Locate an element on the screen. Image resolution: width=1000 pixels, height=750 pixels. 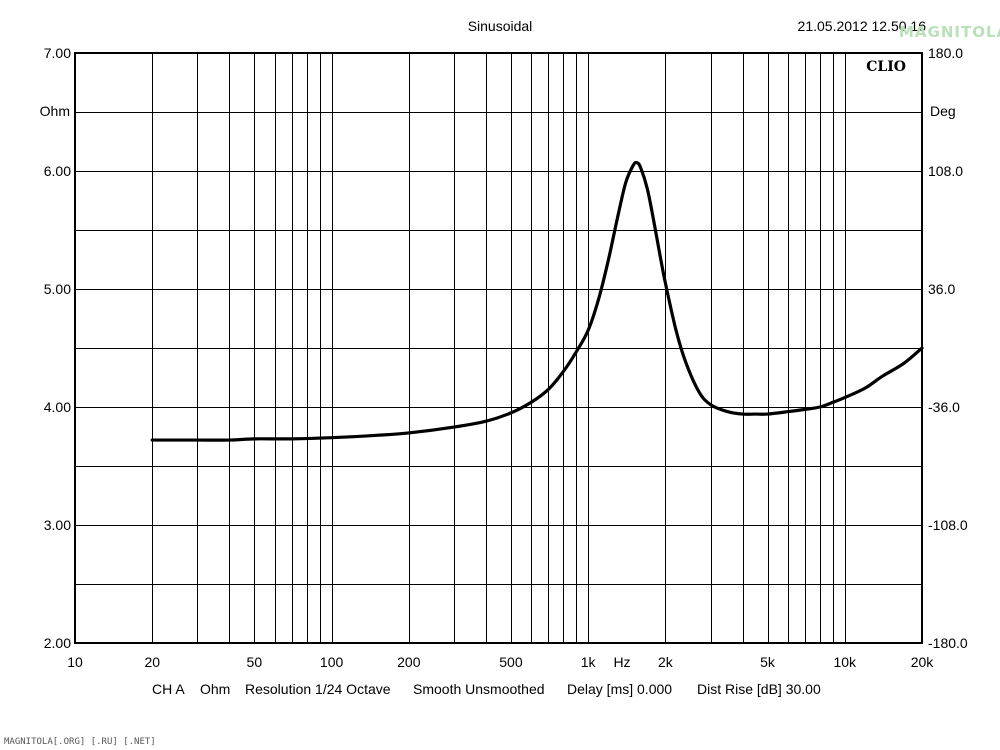
y-tick-label: 7.00 is located at coordinates (57, 53).